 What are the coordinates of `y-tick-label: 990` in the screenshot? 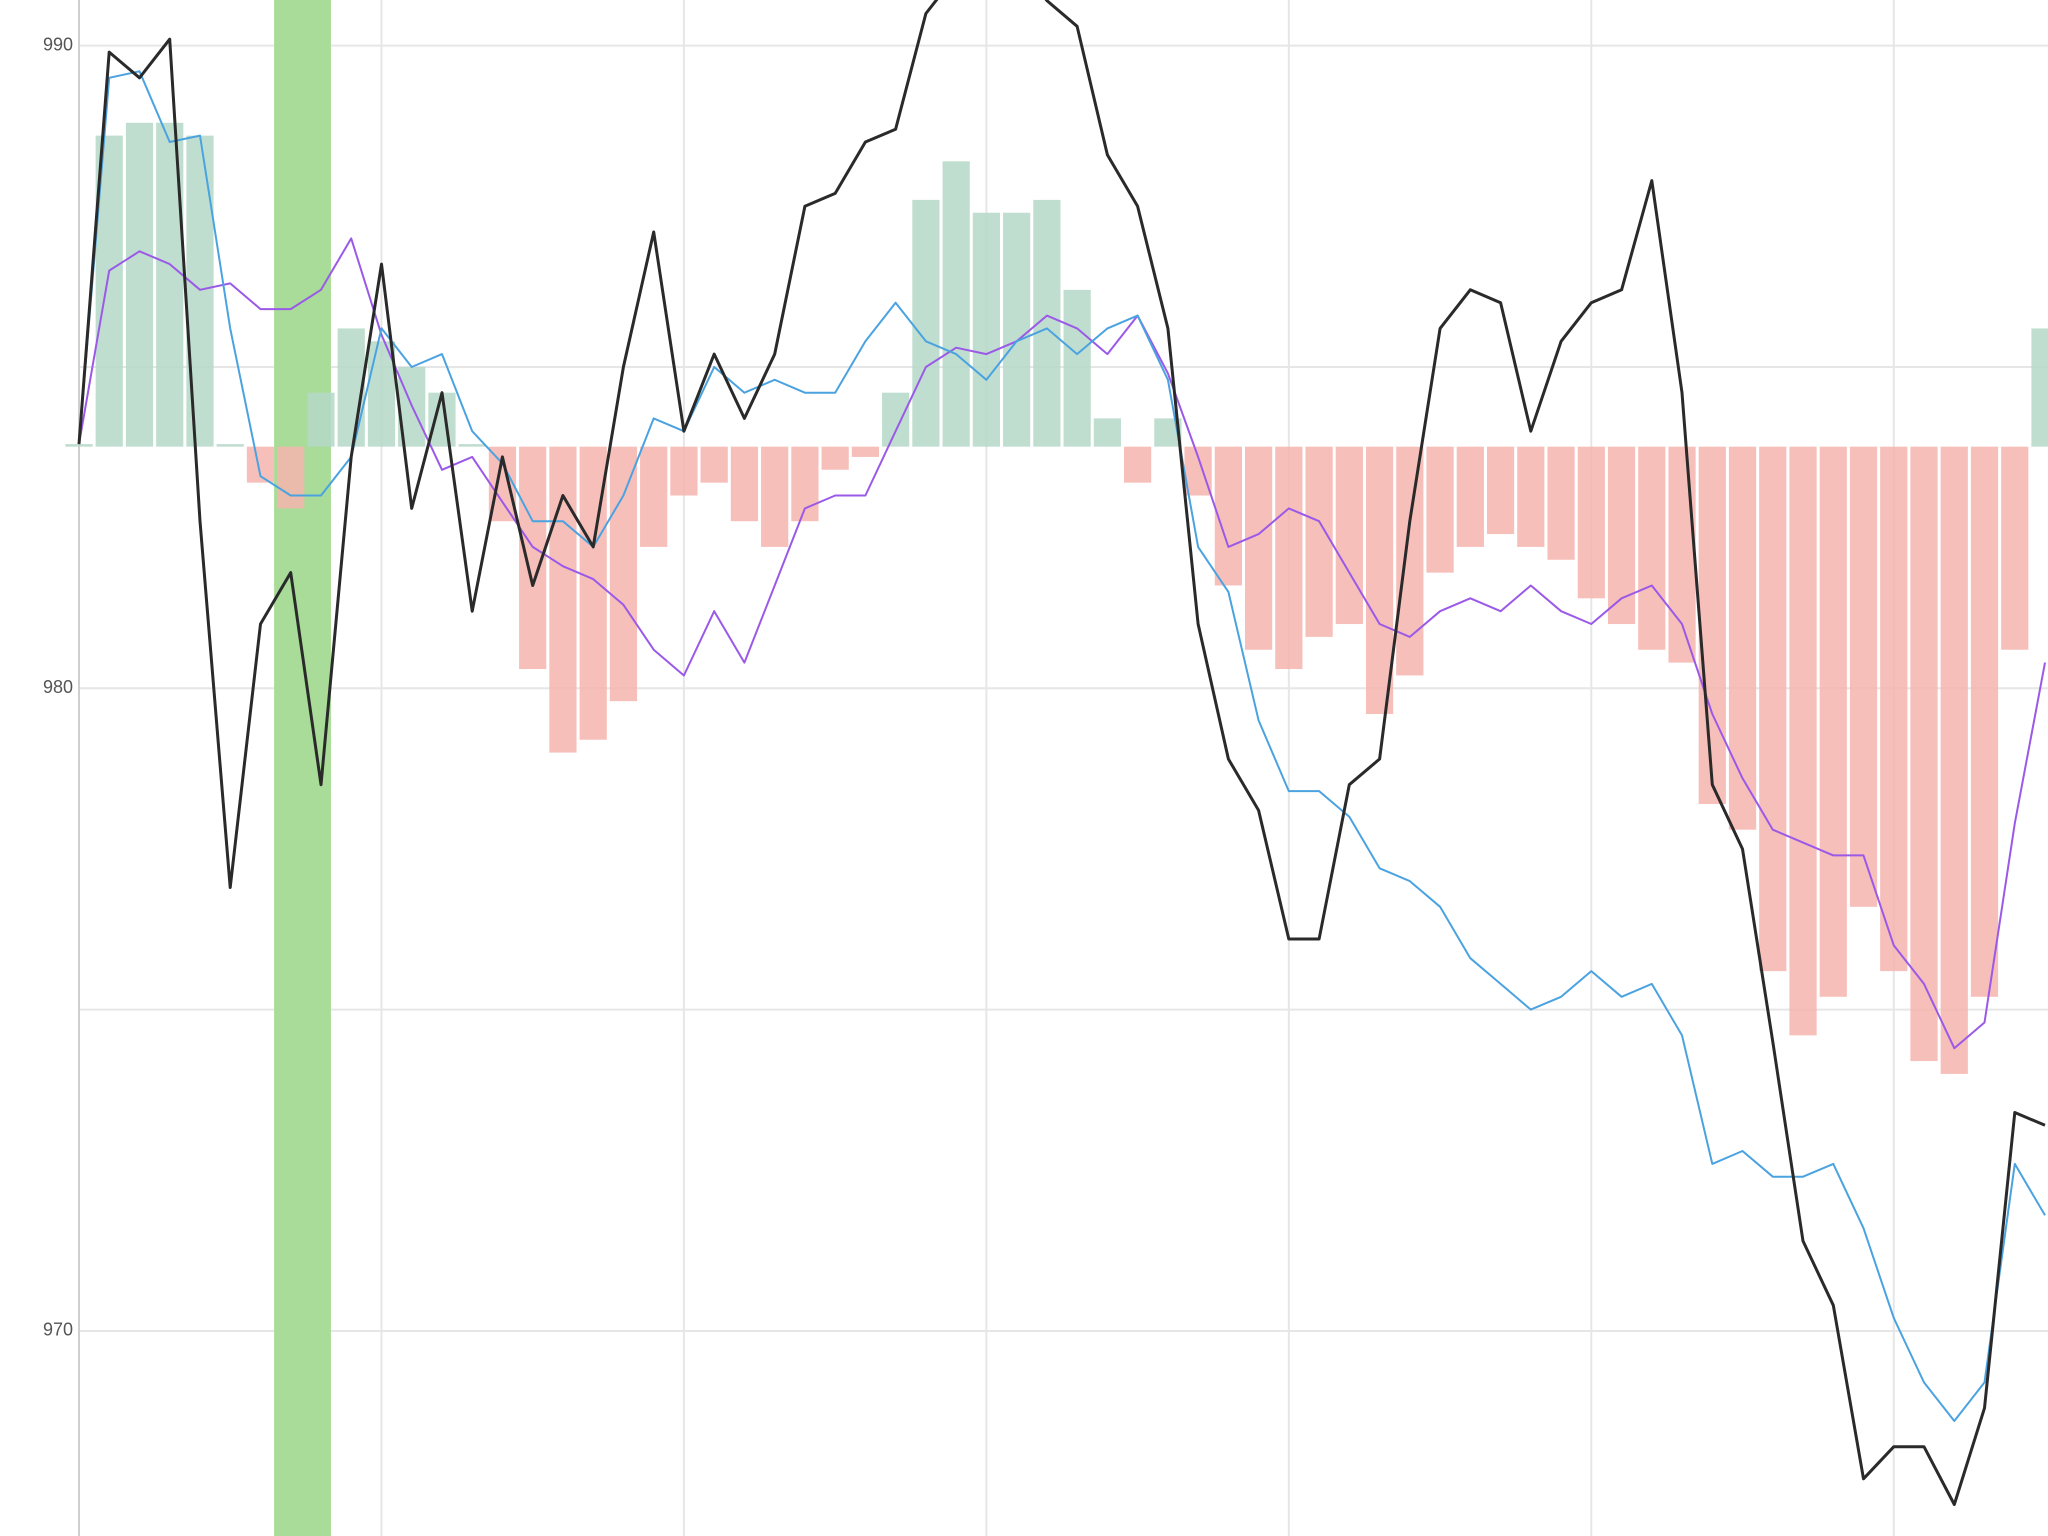 It's located at (58, 44).